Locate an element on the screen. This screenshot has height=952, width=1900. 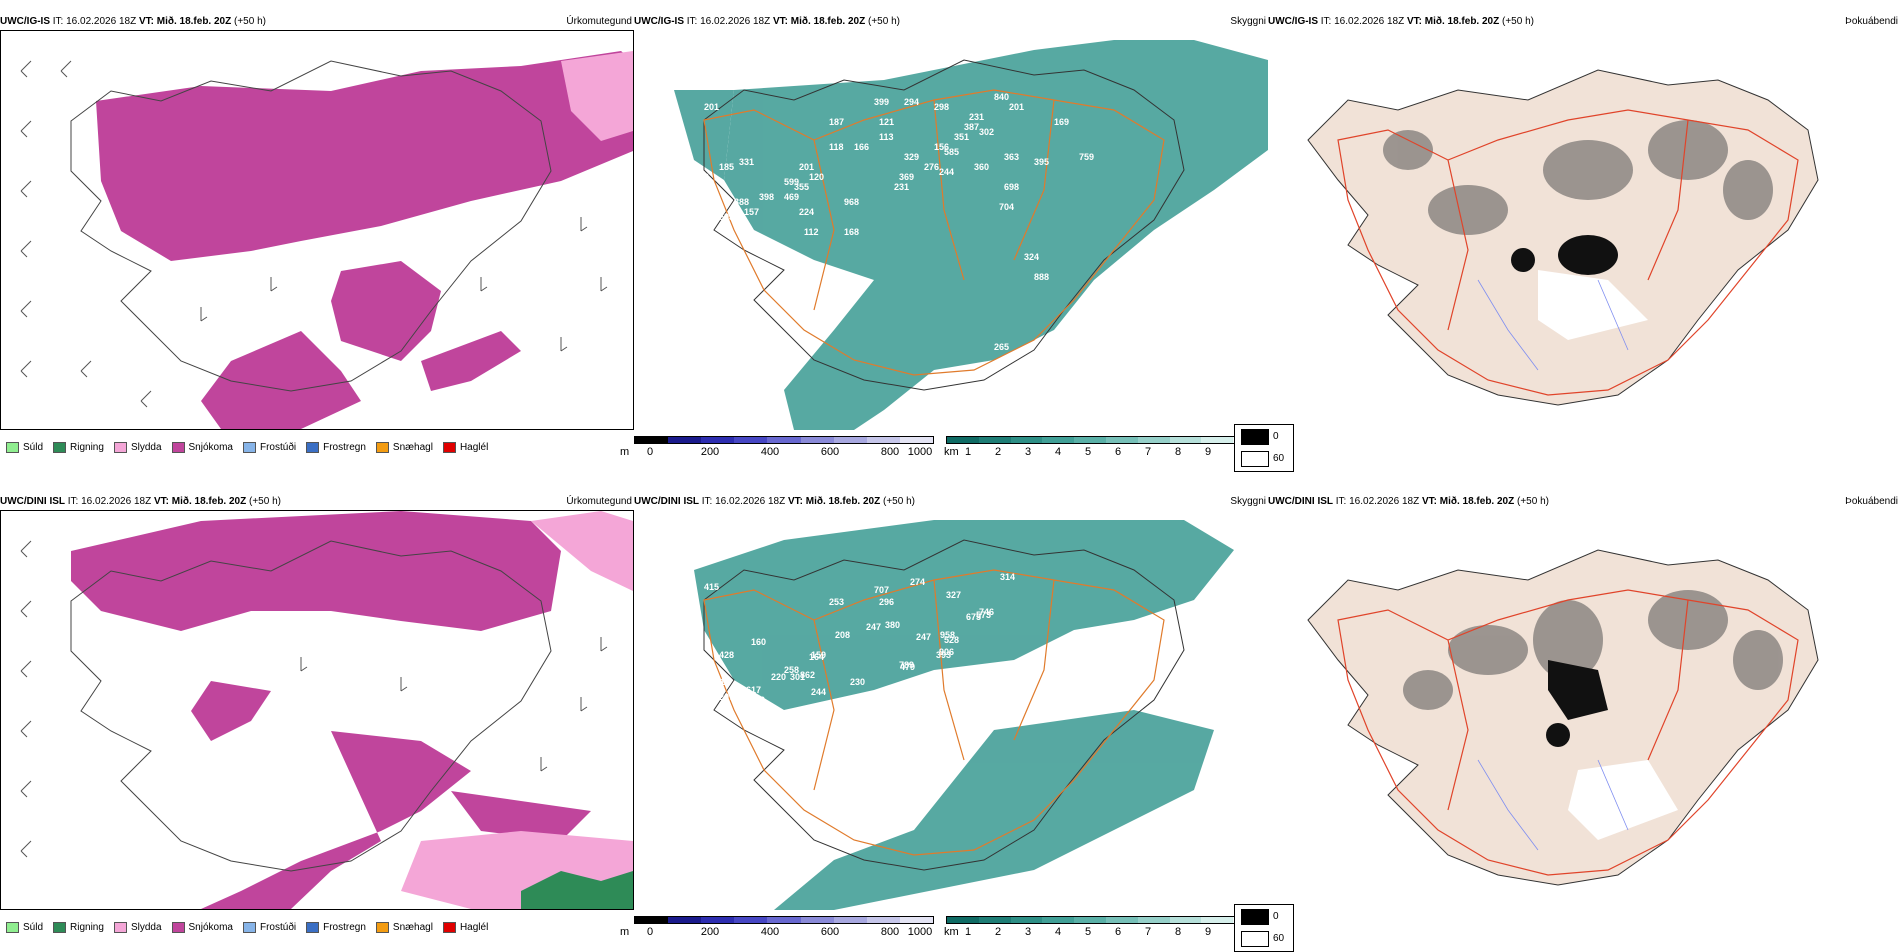
visibility-value-label: 704 is located at coordinates (1006, 207).